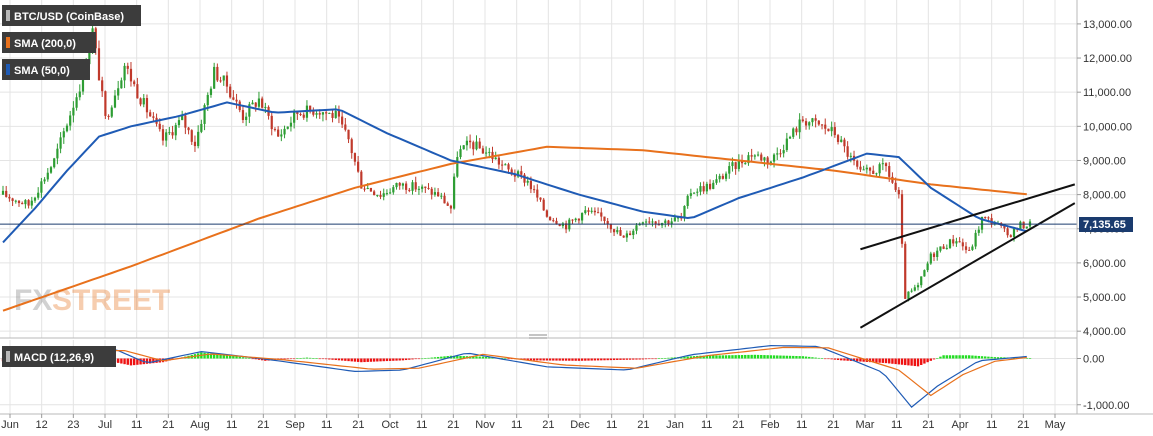 This screenshot has width=1153, height=436. What do you see at coordinates (49, 42) in the screenshot?
I see `legend-sma200: SMA (200,0)` at bounding box center [49, 42].